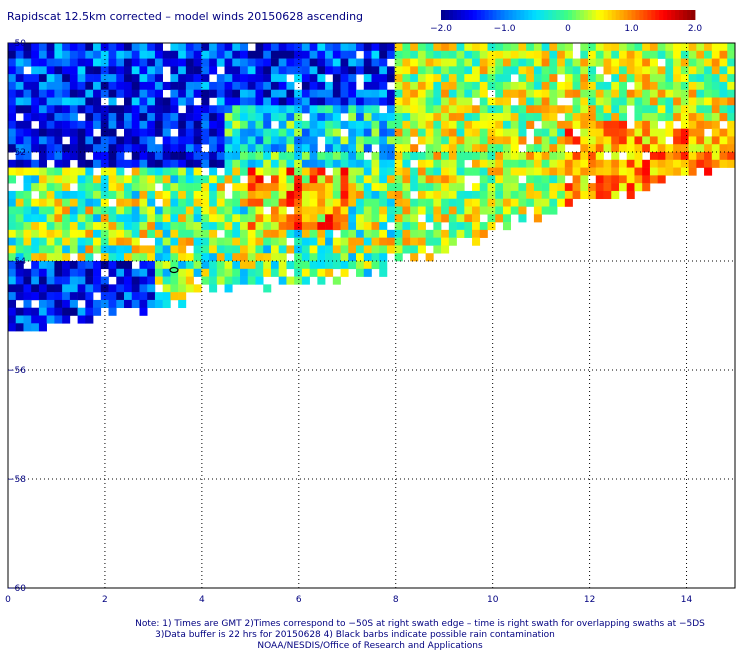  I want to click on x-tick-label: 14, so click(687, 600).